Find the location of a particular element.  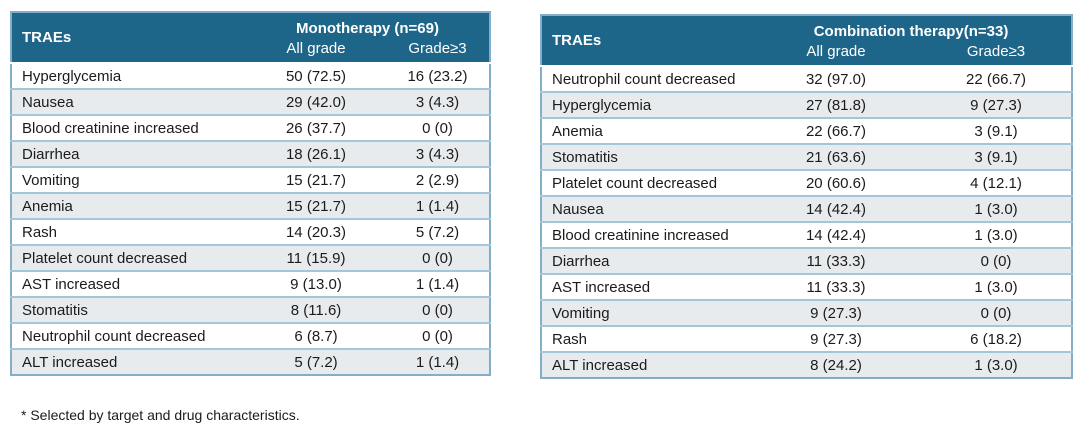

table-row: Vomiting 9 (27.3) 0 (0) is located at coordinates (807, 312).